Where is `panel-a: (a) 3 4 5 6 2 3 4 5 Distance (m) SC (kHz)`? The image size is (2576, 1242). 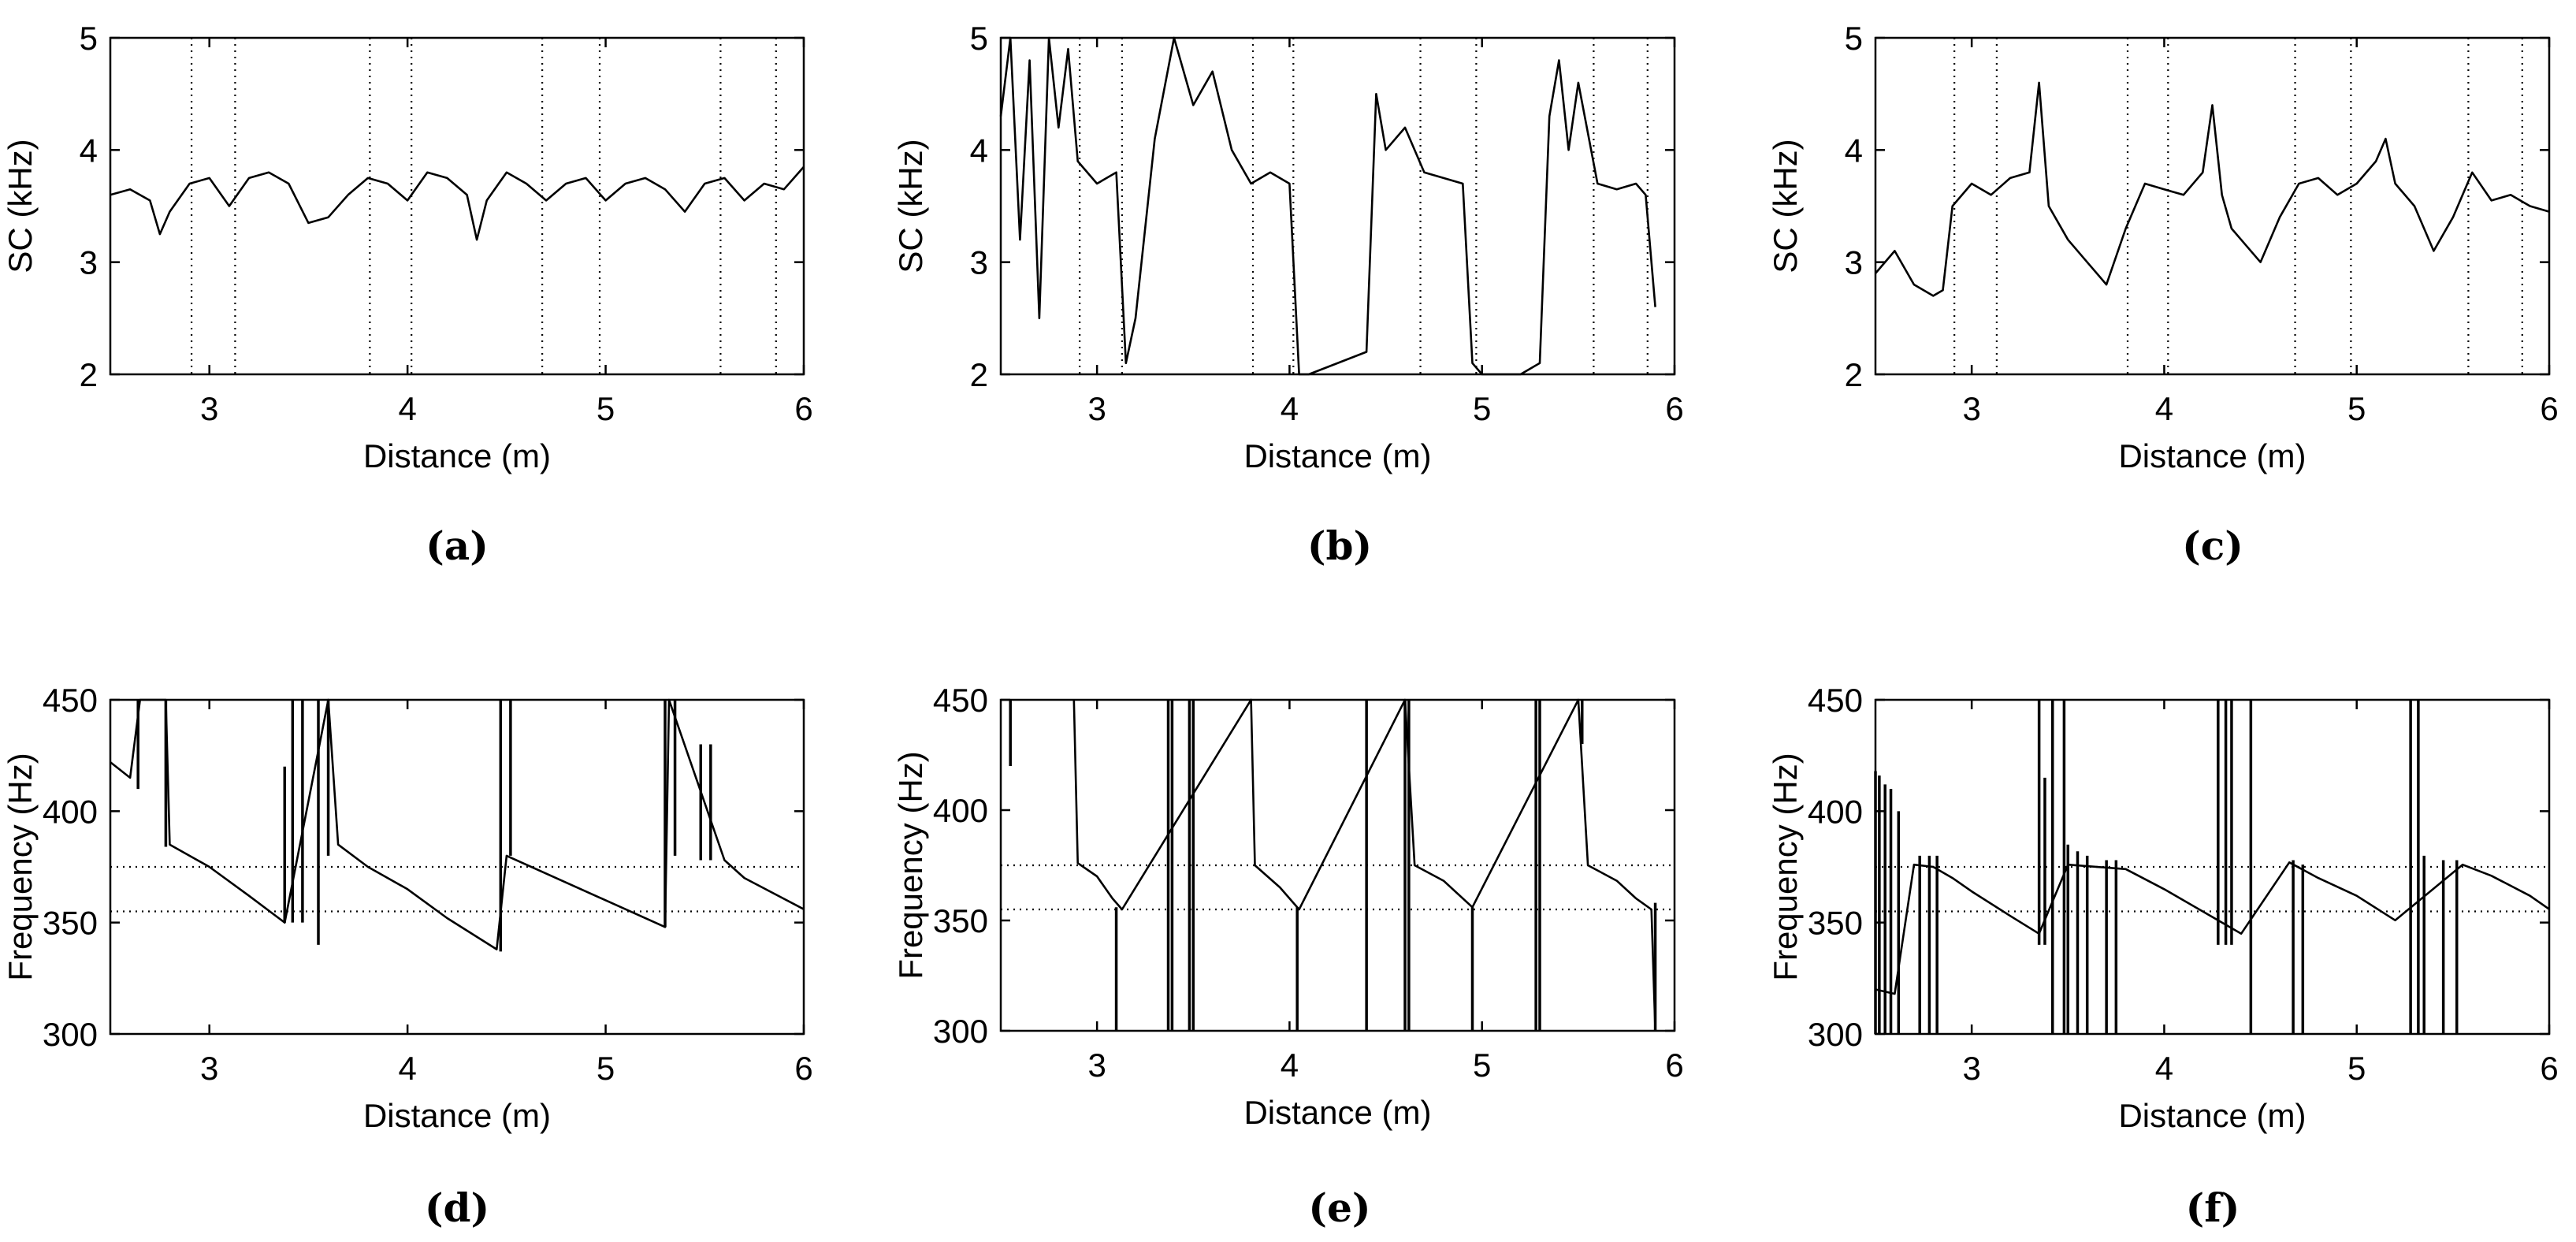 panel-a: (a) 3 4 5 6 2 3 4 5 Distance (m) SC (kHz) is located at coordinates (407, 294).